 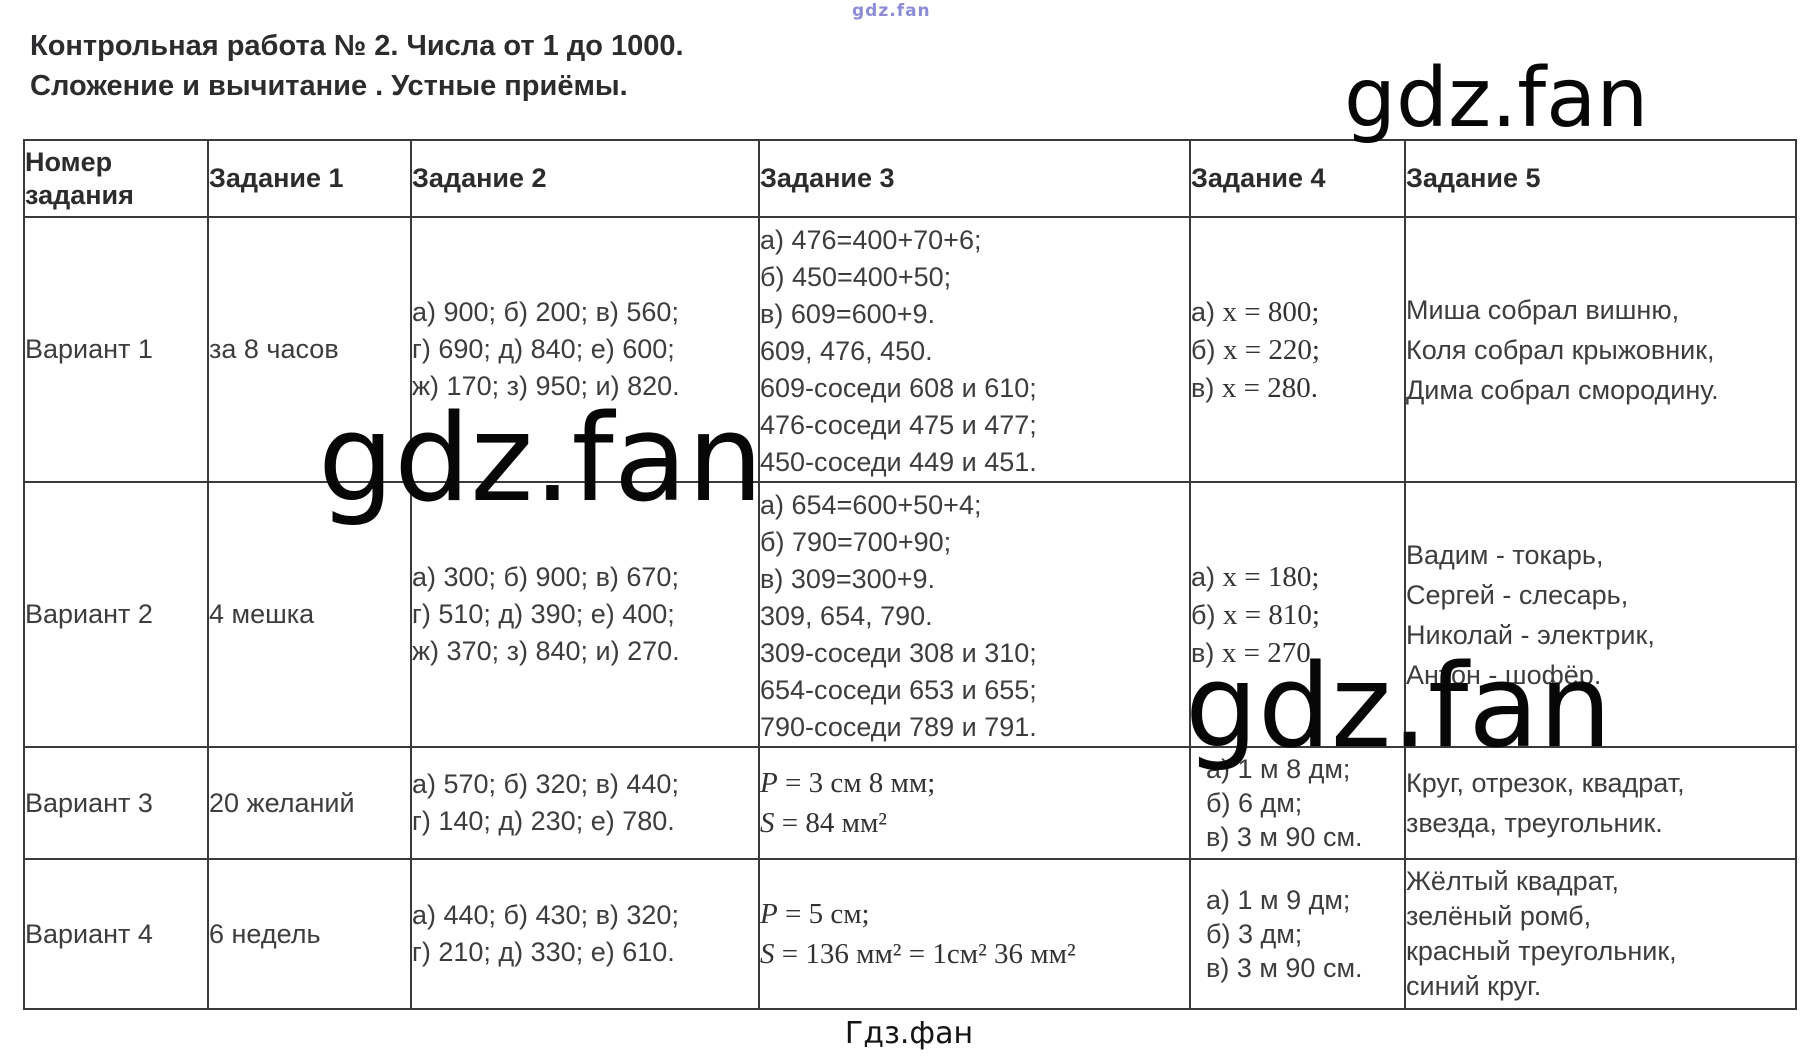 I want to click on col-header-zad2: Задание 2, so click(x=585, y=178).